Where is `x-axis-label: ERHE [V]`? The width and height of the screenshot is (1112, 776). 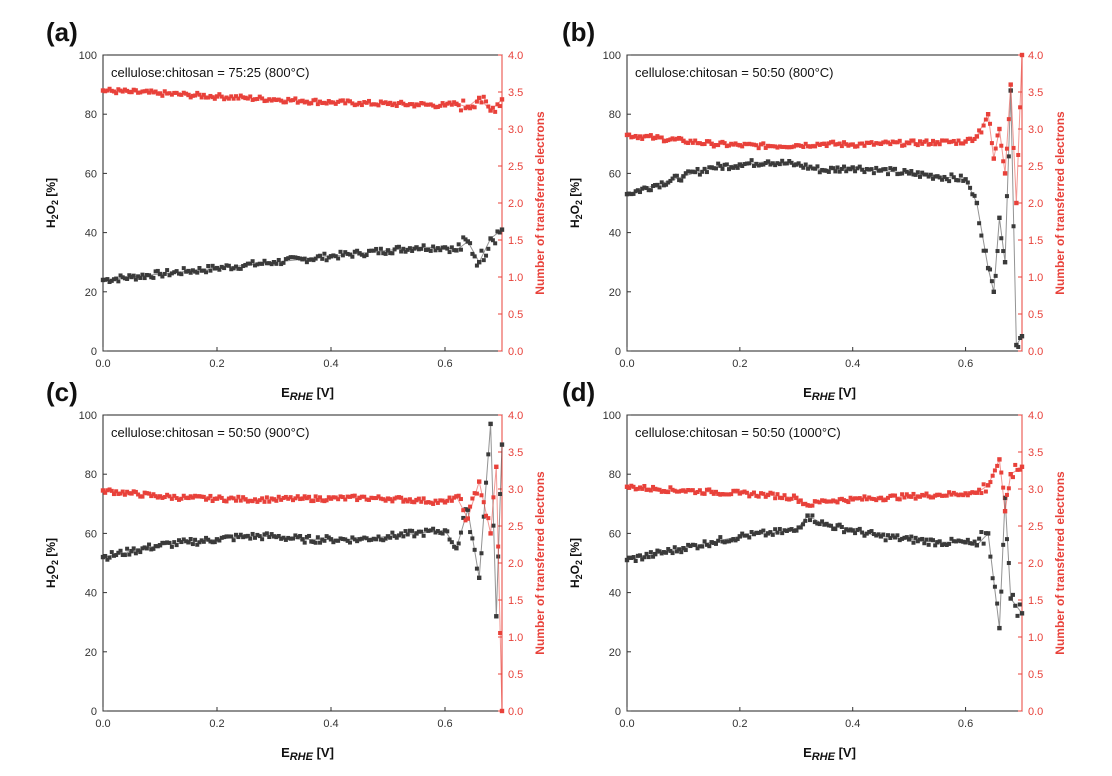 x-axis-label: ERHE [V] is located at coordinates (307, 754).